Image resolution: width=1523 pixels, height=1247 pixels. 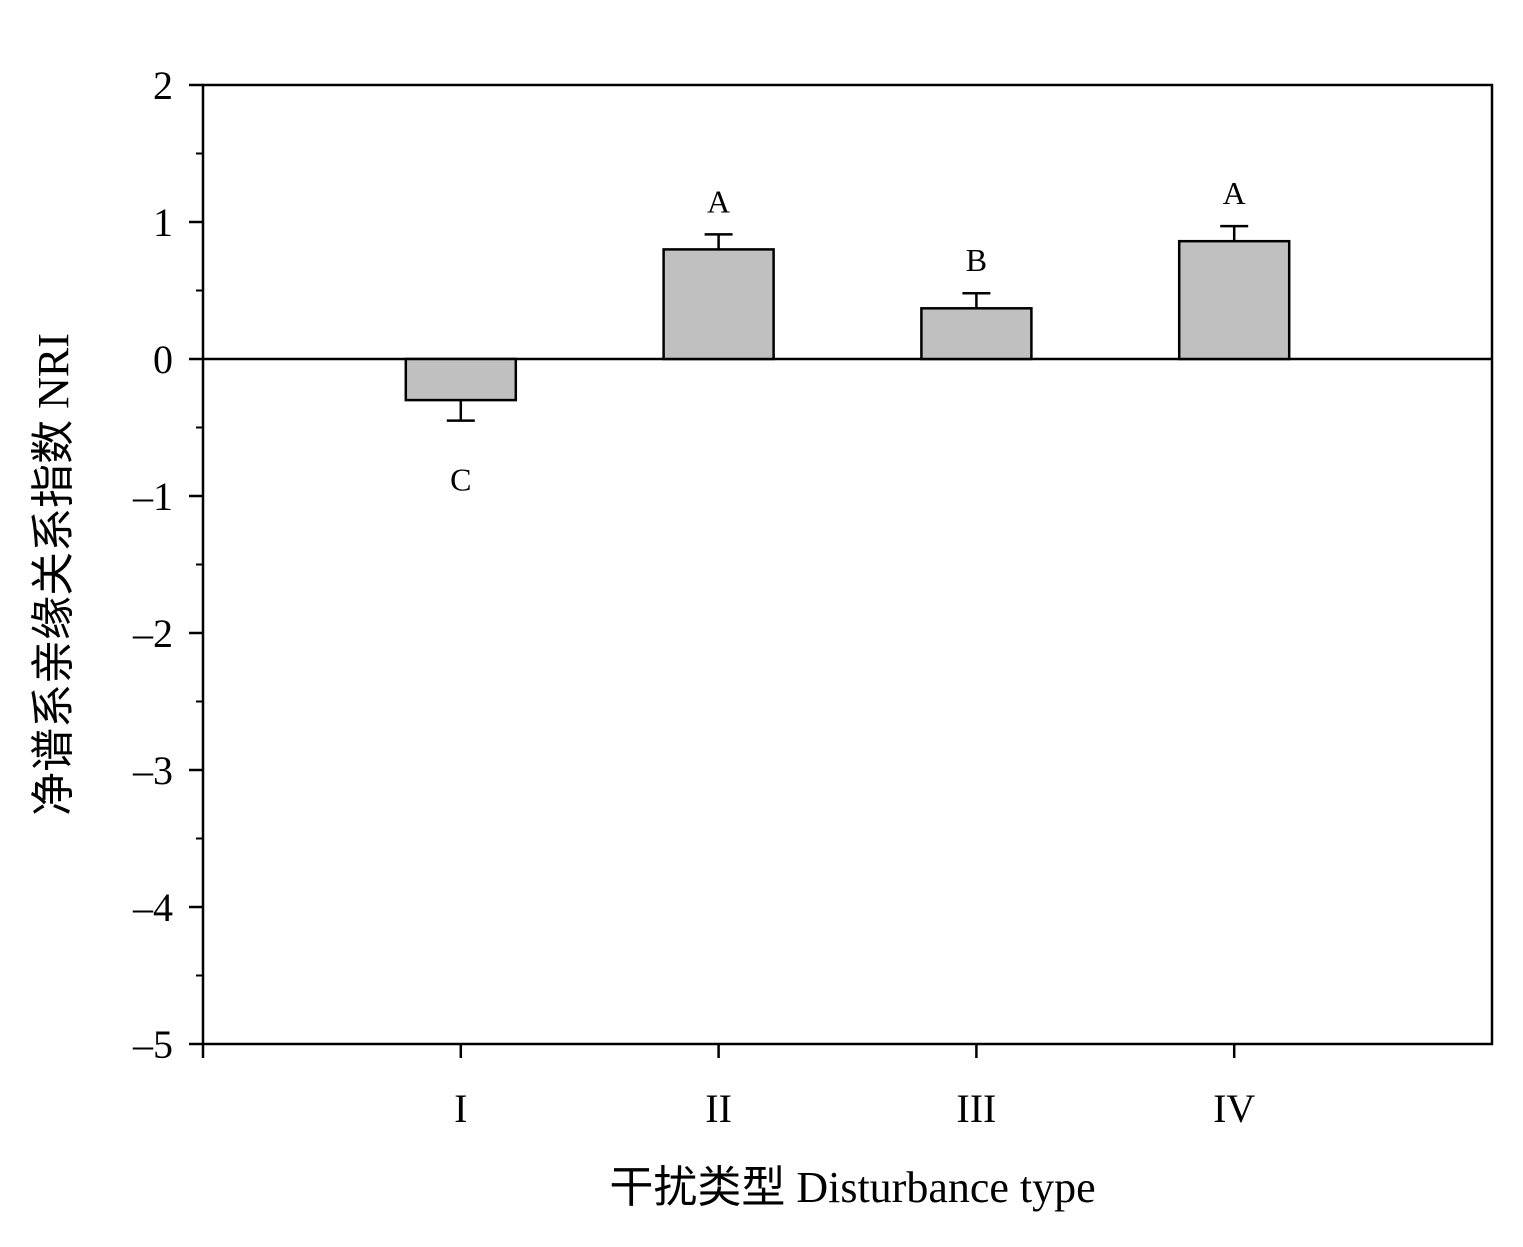 What do you see at coordinates (718, 1108) in the screenshot?
I see `x-tick-label: II` at bounding box center [718, 1108].